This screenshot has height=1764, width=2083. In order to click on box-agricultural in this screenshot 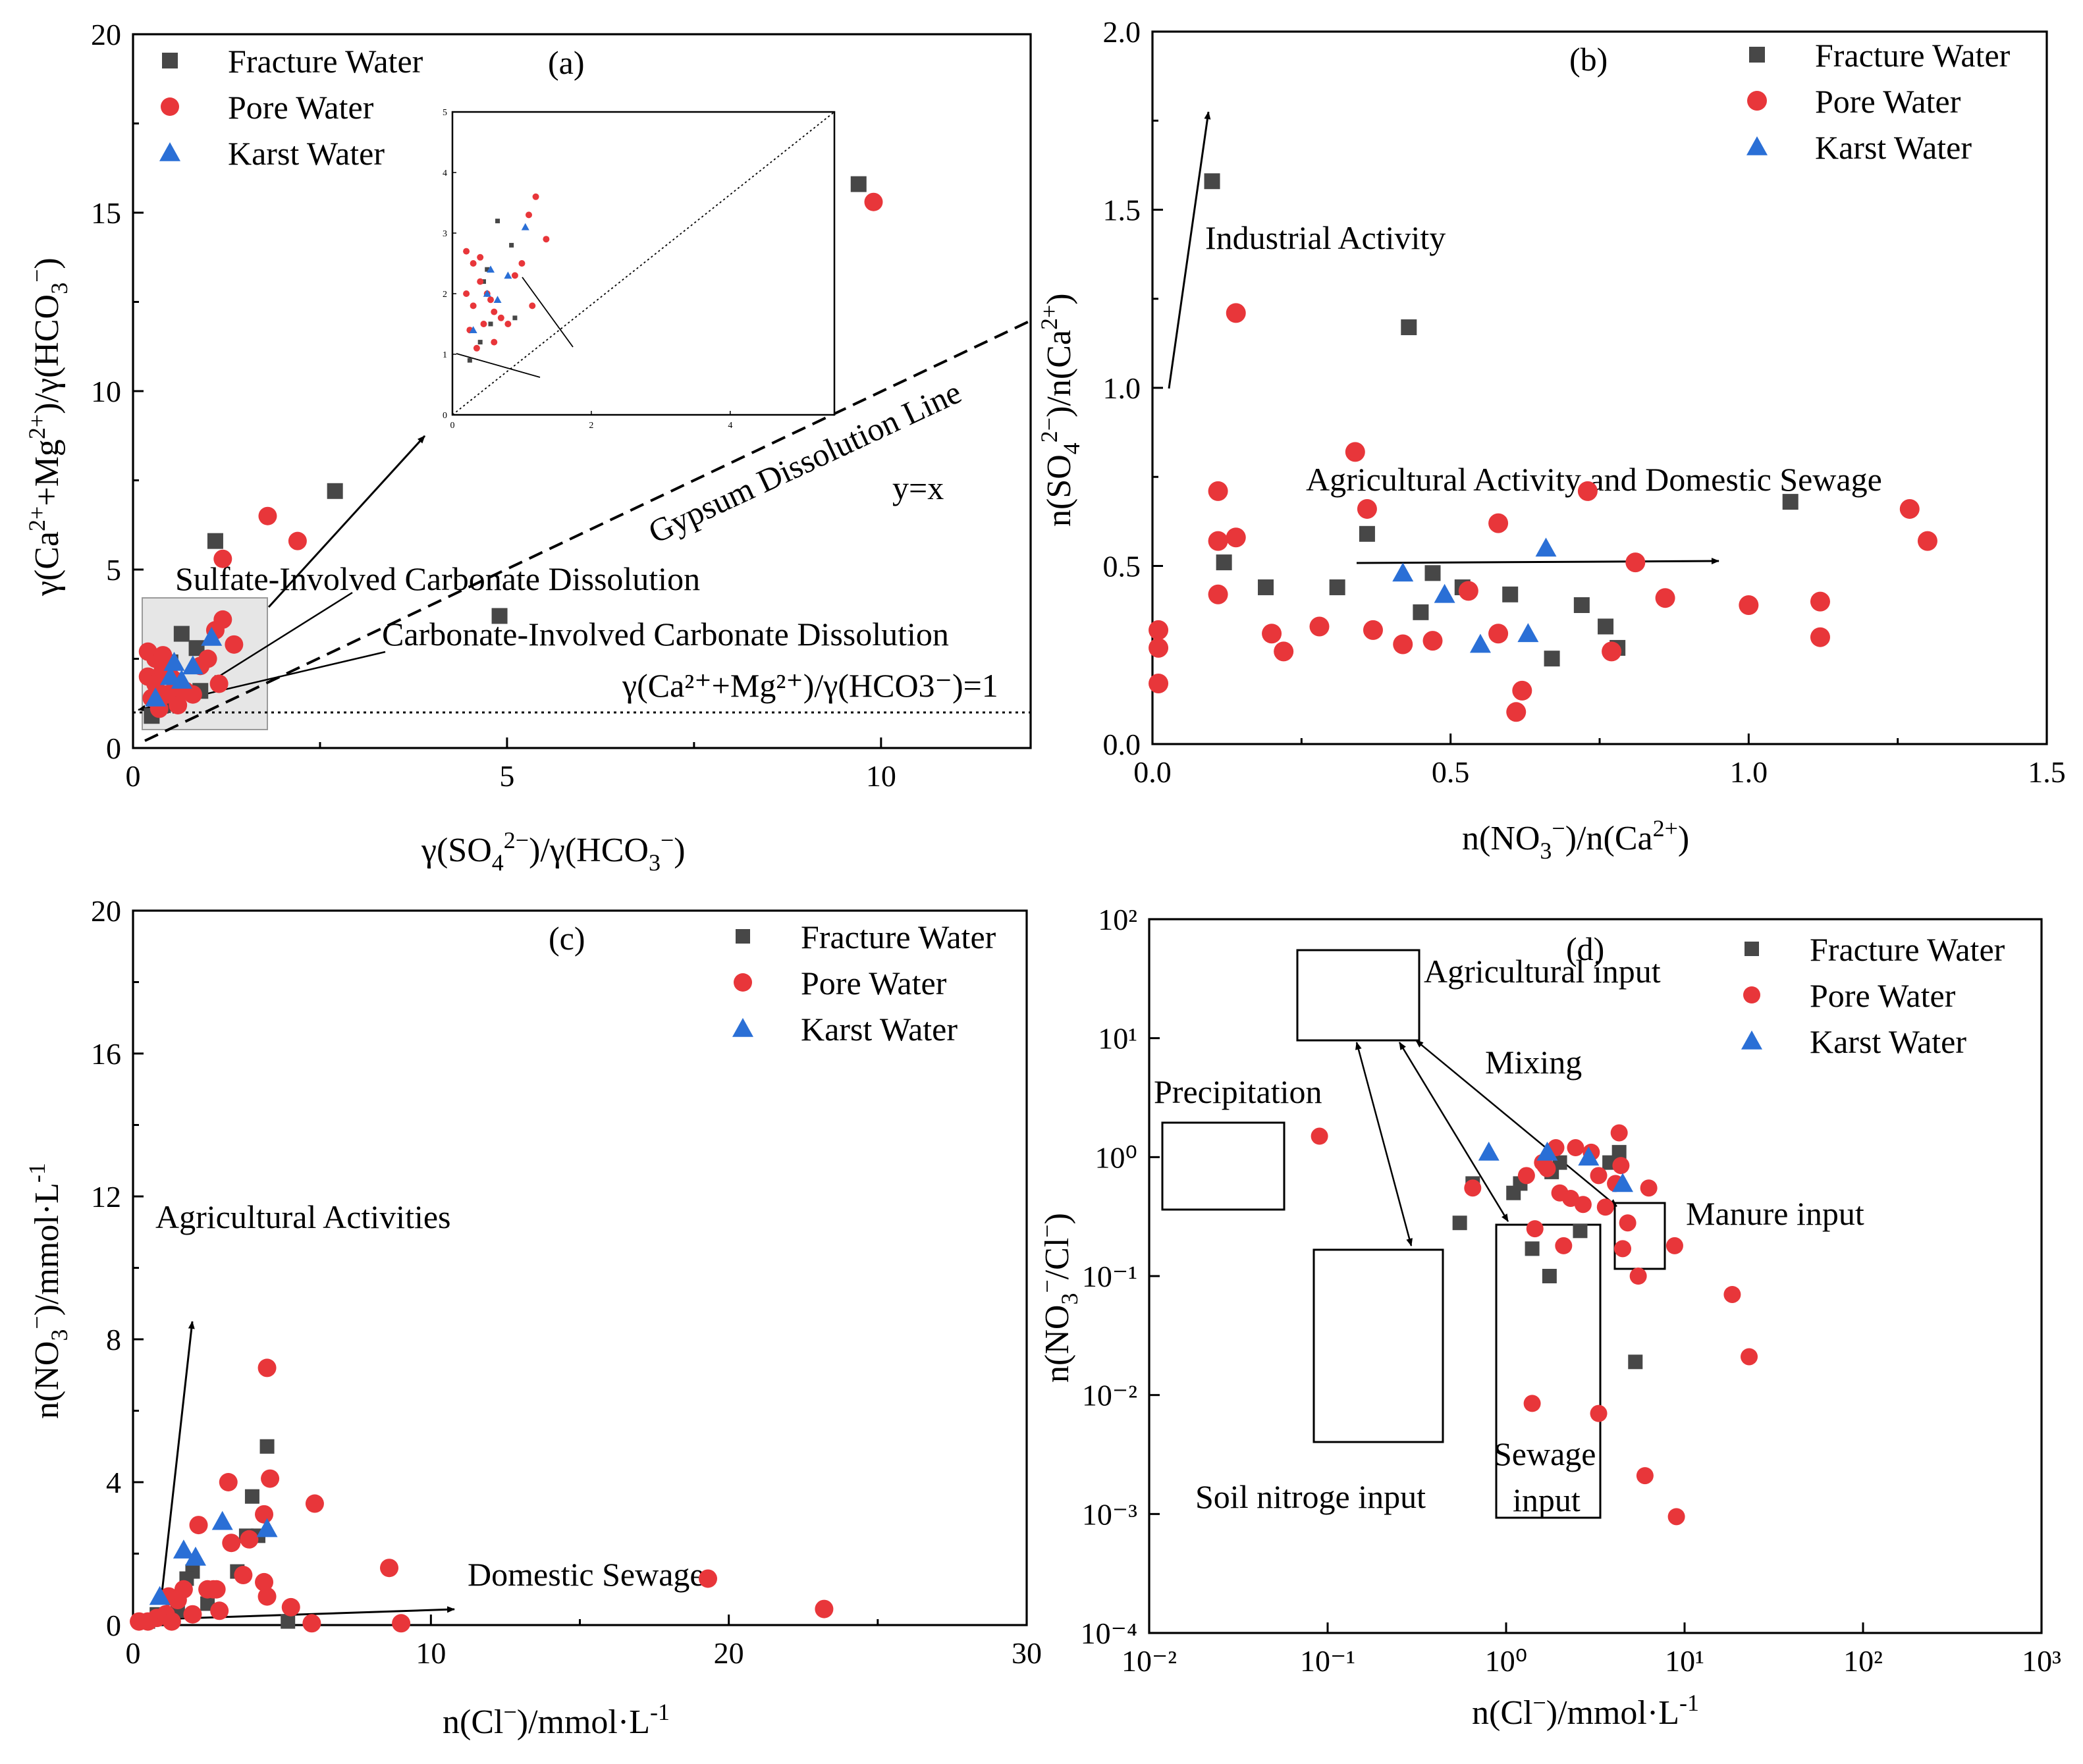, I will do `click(1358, 996)`.